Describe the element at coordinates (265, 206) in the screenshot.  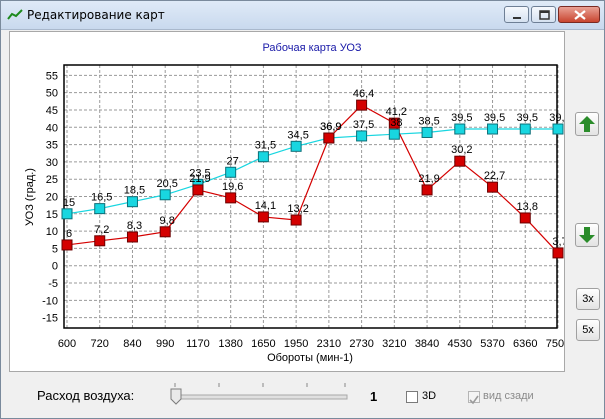
I see `data-label: 14,1` at that location.